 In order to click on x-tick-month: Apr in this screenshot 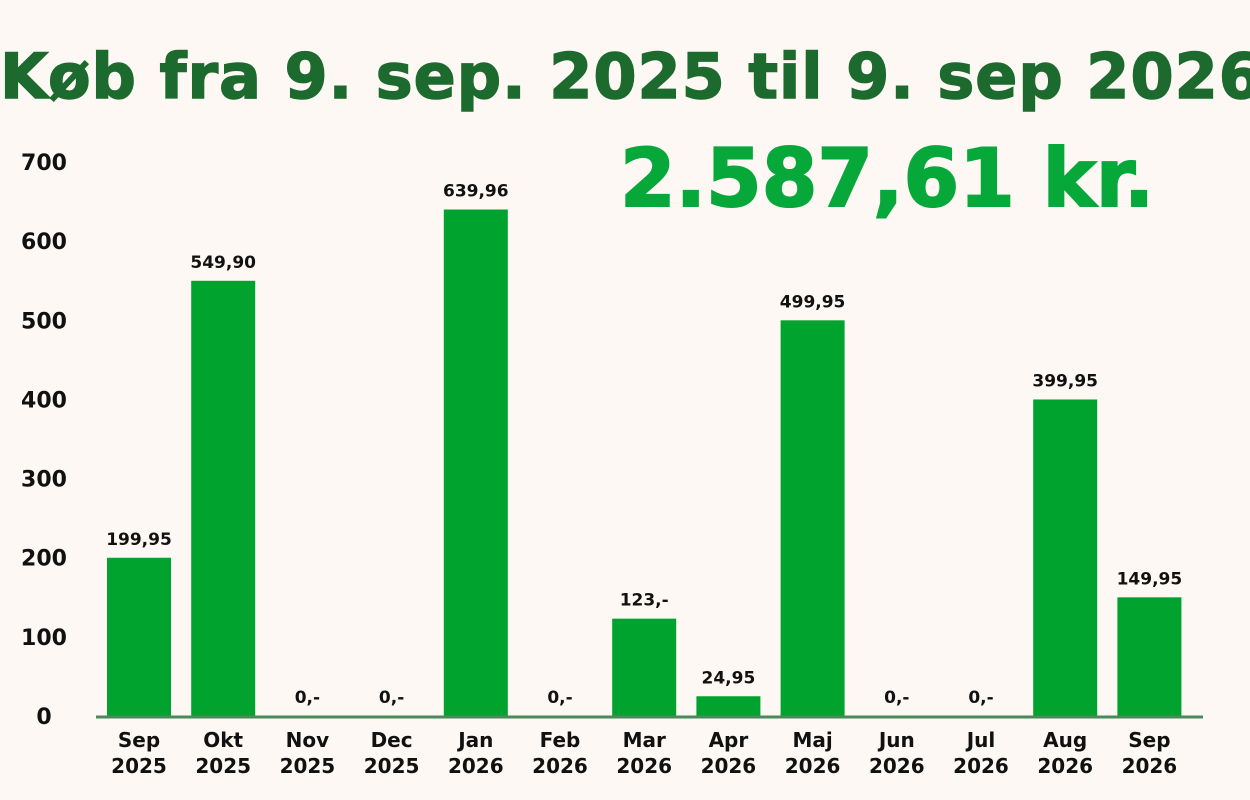, I will do `click(729, 740)`.